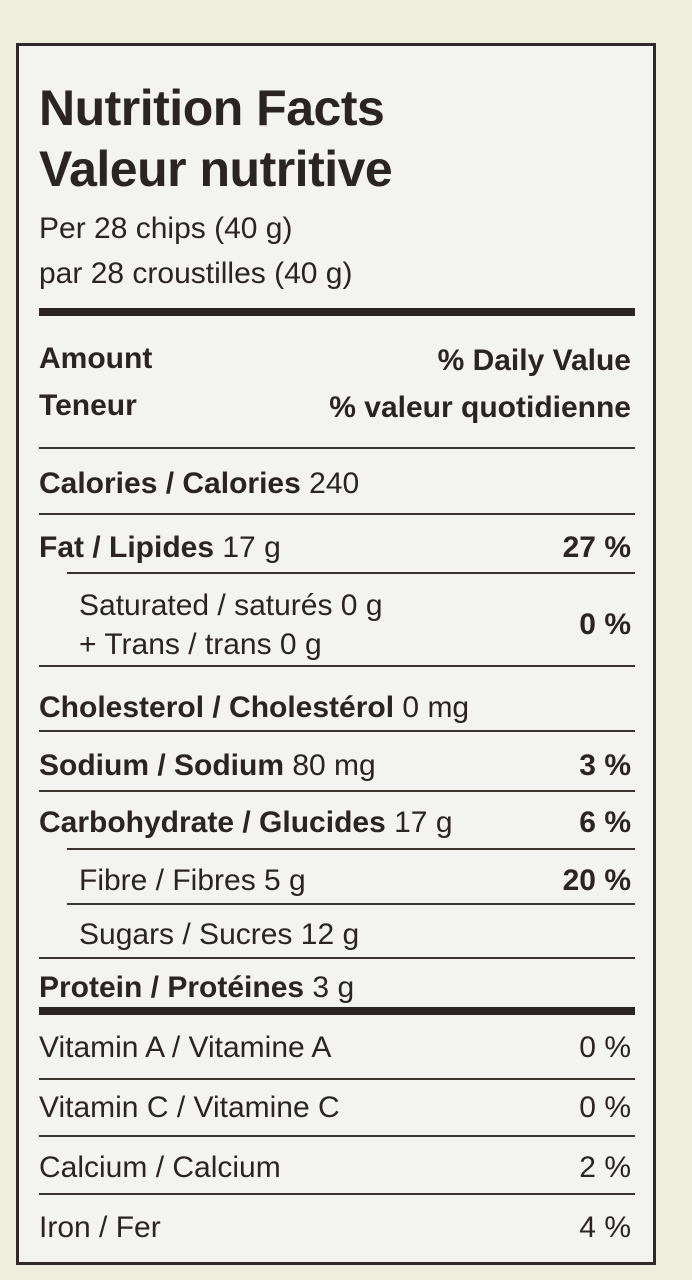  What do you see at coordinates (605, 765) in the screenshot?
I see `sodium-dv: 3 %` at bounding box center [605, 765].